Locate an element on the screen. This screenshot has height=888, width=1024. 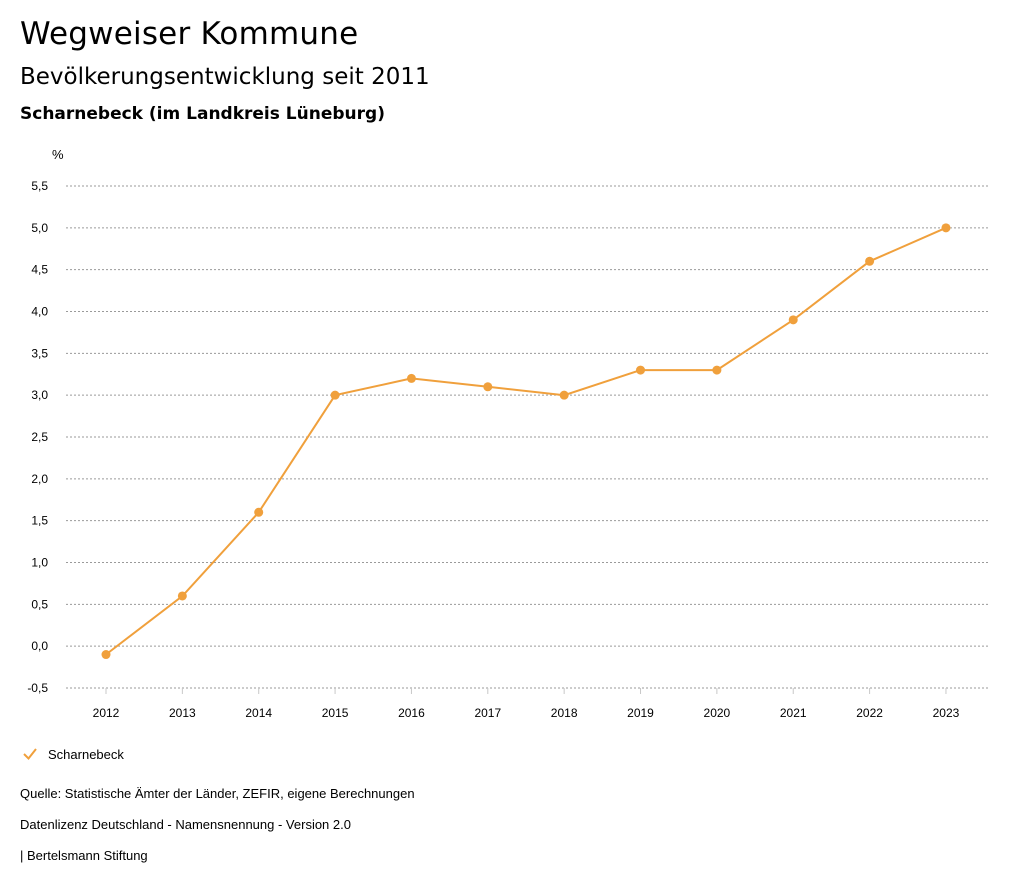
x-tick-label: 2023 is located at coordinates (946, 713).